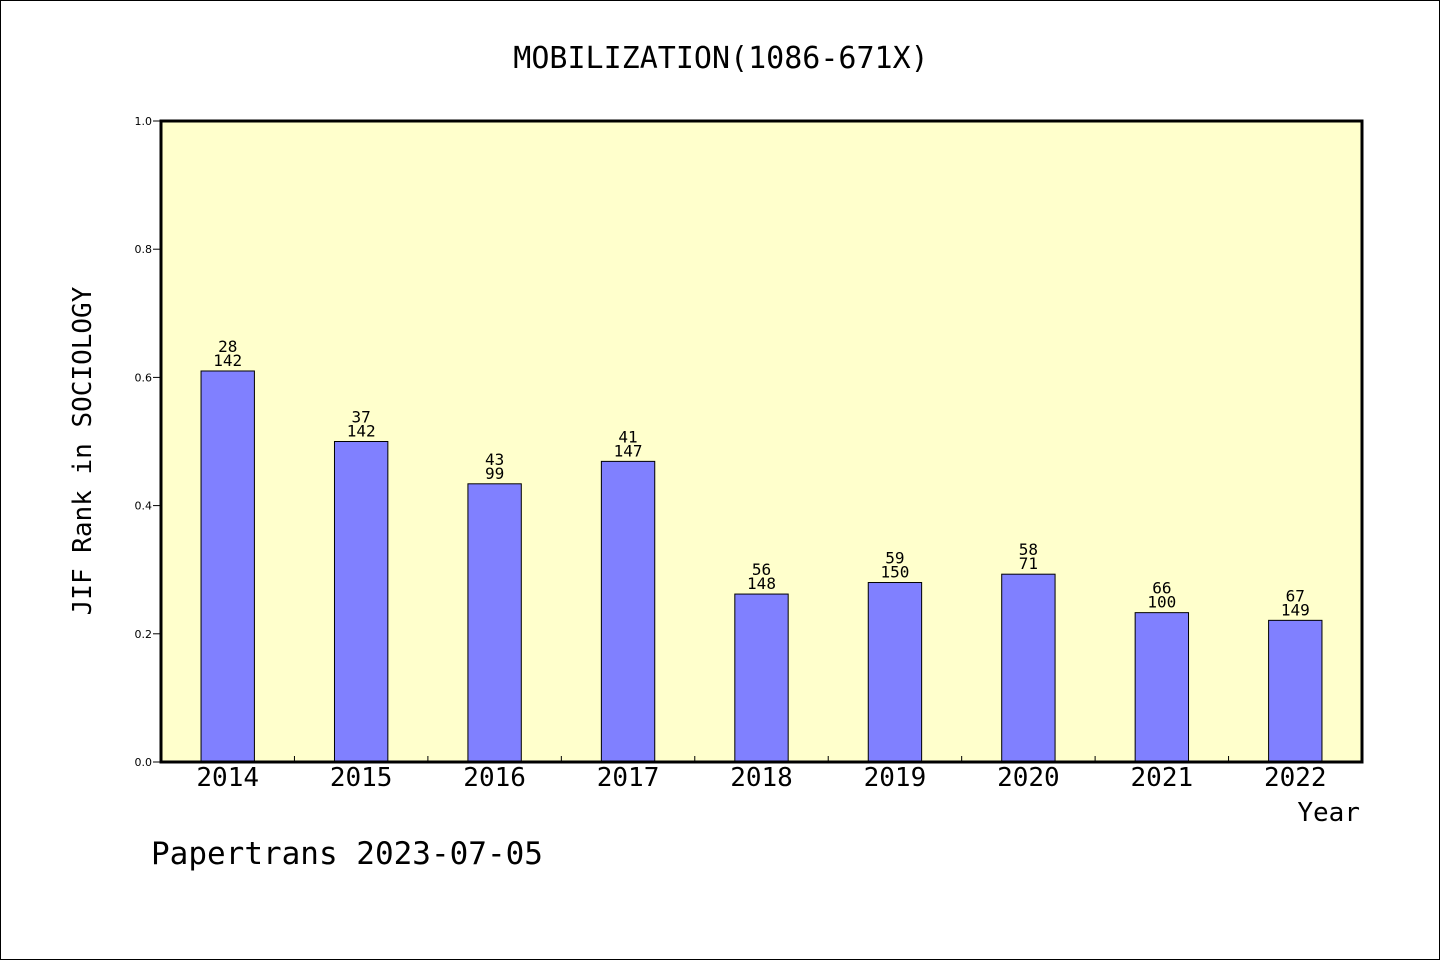 This screenshot has height=961, width=1440. Describe the element at coordinates (895, 778) in the screenshot. I see `x-tick-label: 2019` at that location.